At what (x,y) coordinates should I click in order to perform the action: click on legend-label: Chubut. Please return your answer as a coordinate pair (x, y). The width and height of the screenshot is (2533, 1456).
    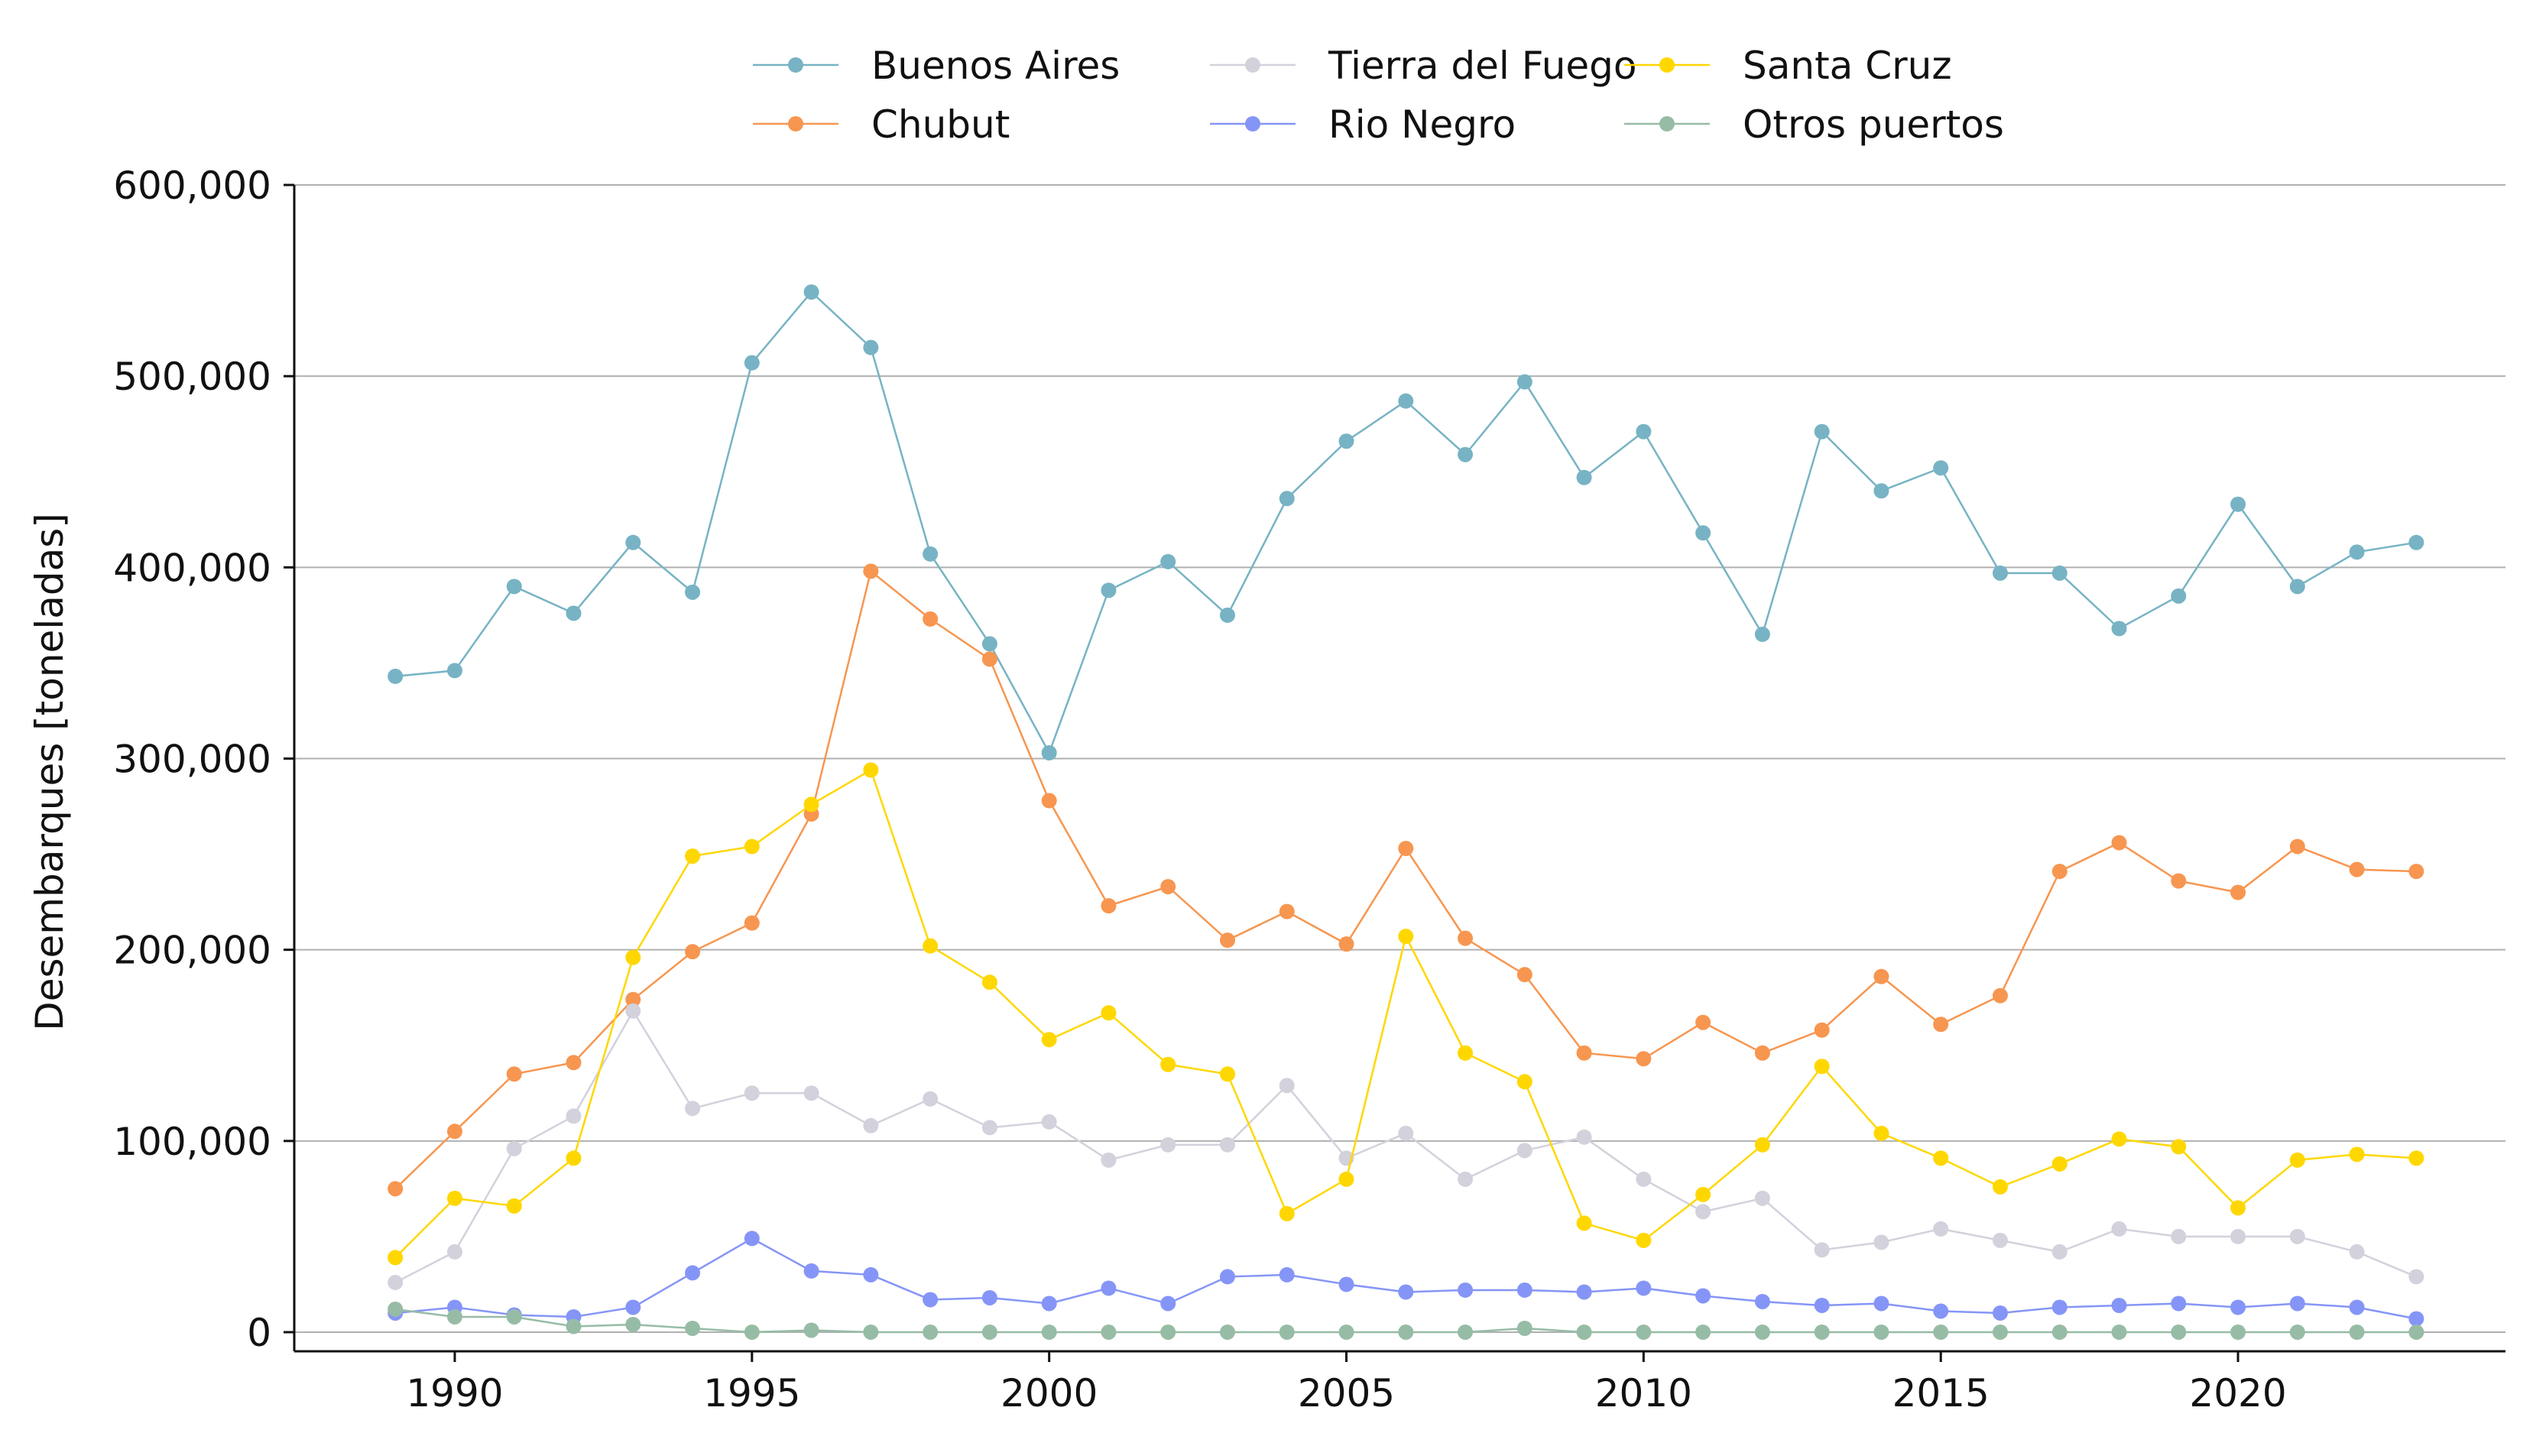
    Looking at the image, I should click on (940, 124).